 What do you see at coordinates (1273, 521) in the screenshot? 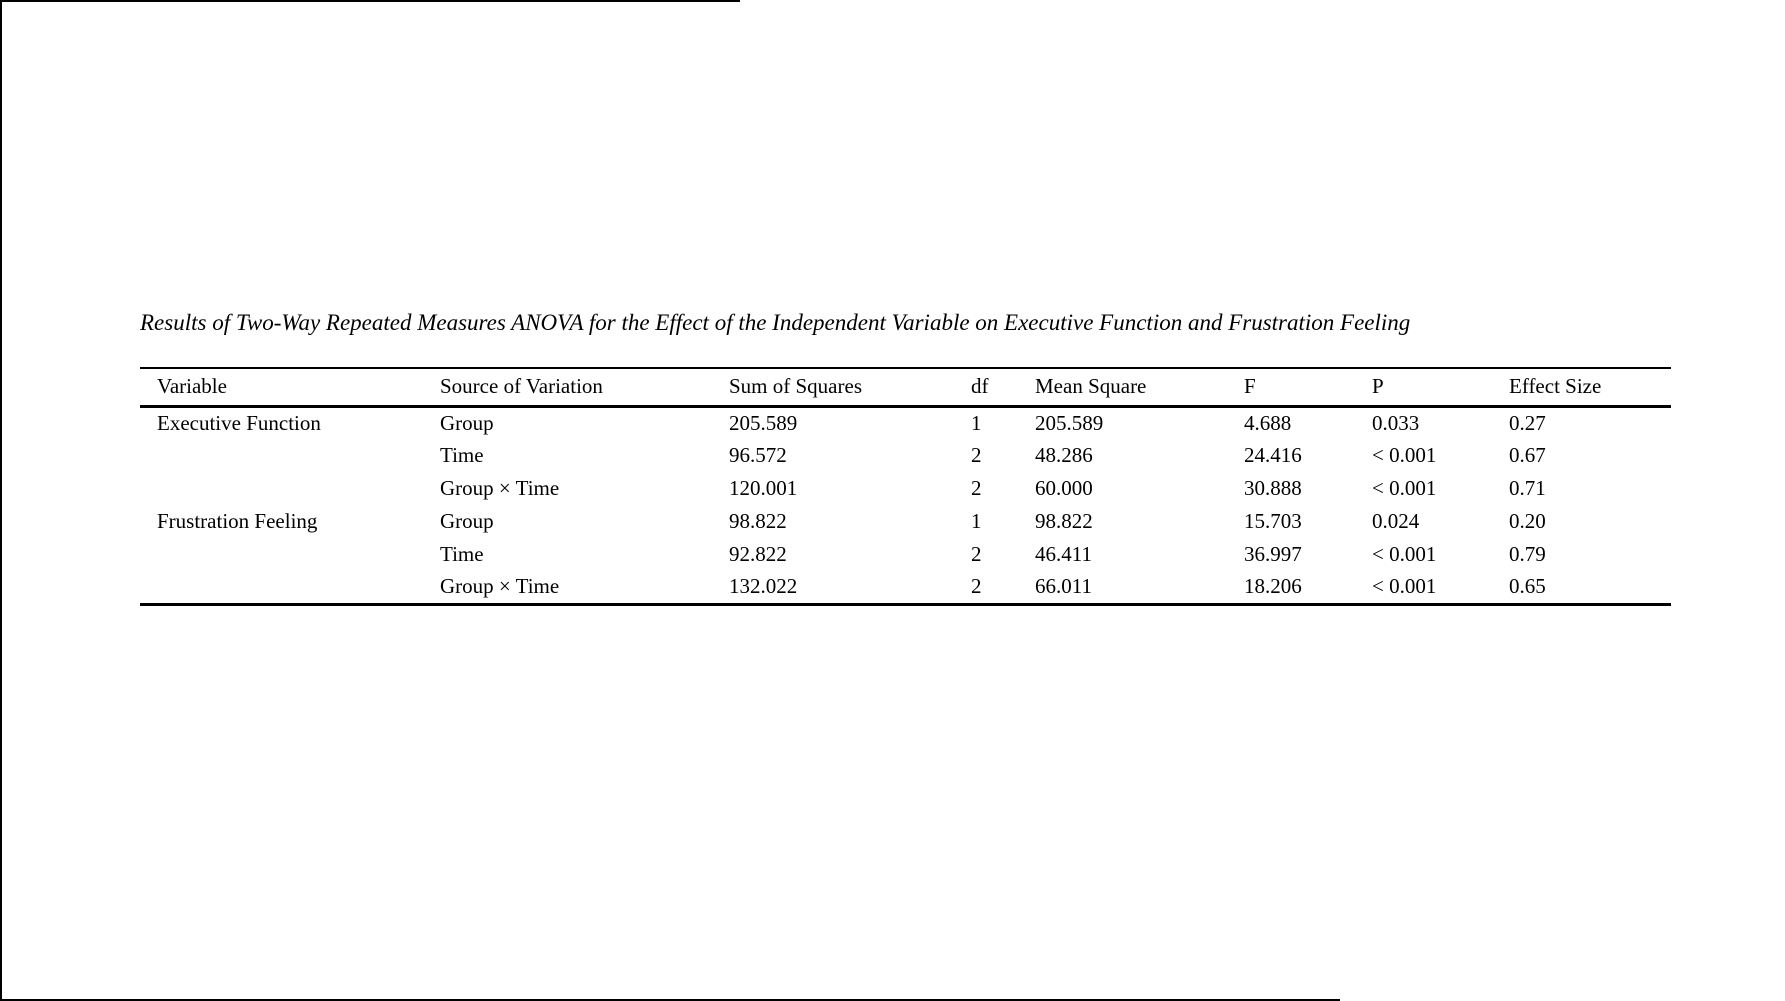
I see `cell-f: 15.703` at bounding box center [1273, 521].